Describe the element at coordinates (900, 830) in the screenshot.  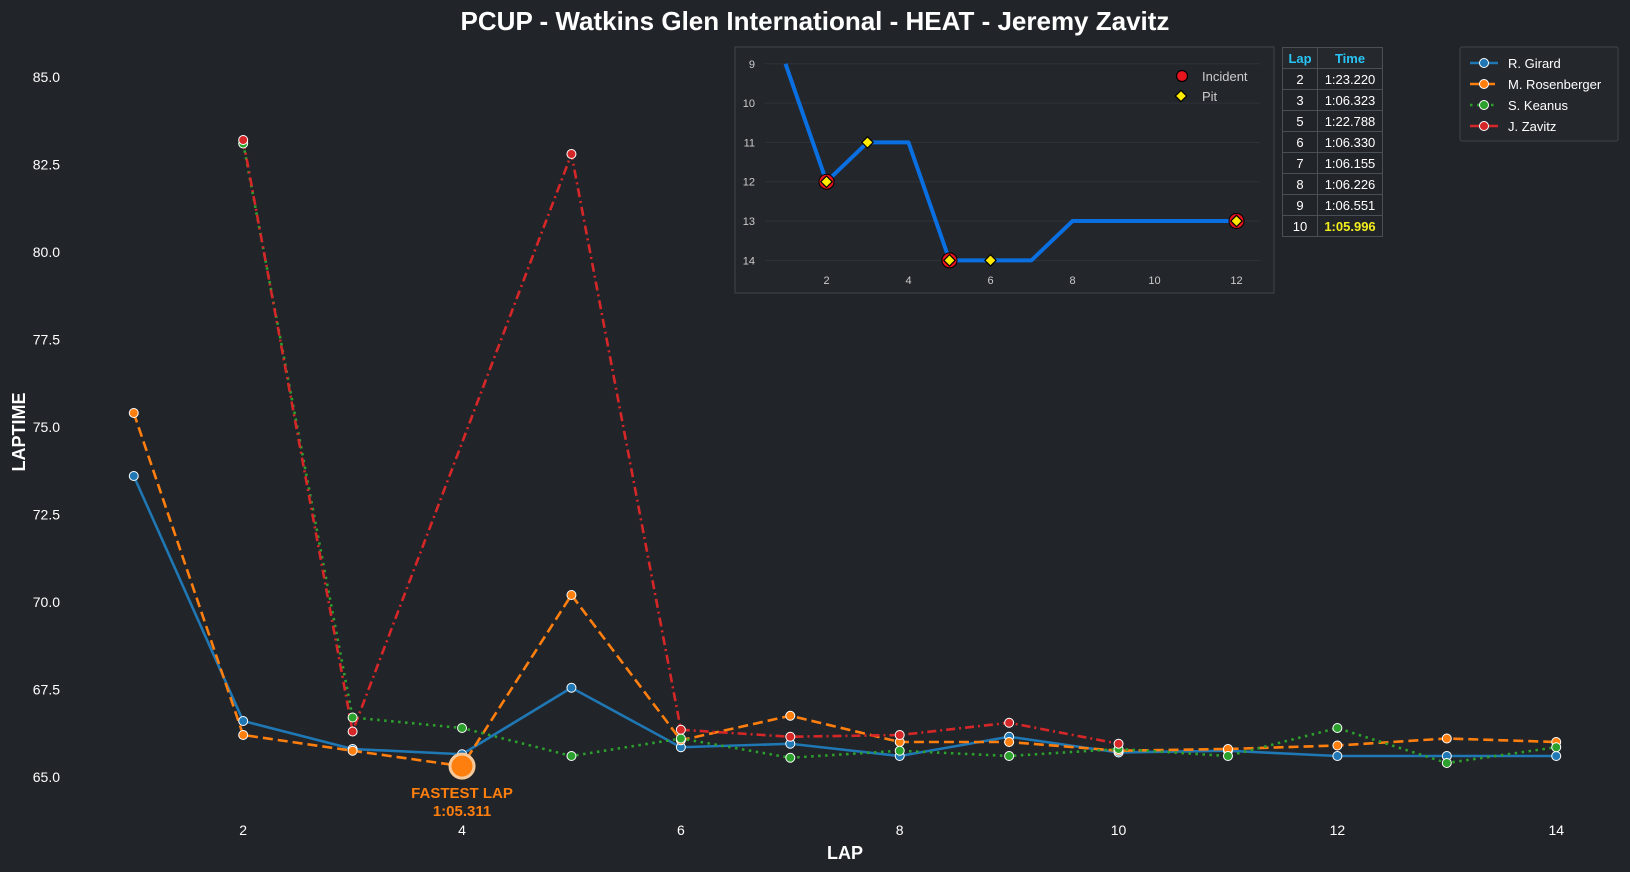
I see `x-tick-label: 8` at that location.